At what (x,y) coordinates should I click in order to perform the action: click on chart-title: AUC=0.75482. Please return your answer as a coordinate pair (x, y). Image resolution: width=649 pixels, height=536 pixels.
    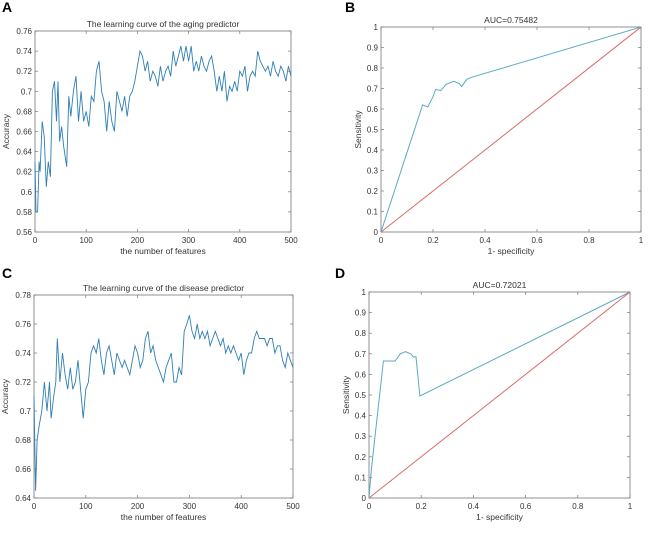
    Looking at the image, I should click on (511, 20).